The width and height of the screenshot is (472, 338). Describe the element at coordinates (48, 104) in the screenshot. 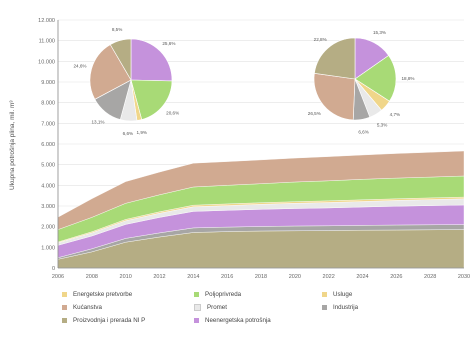

I see `y-tick-label: 8.000` at that location.